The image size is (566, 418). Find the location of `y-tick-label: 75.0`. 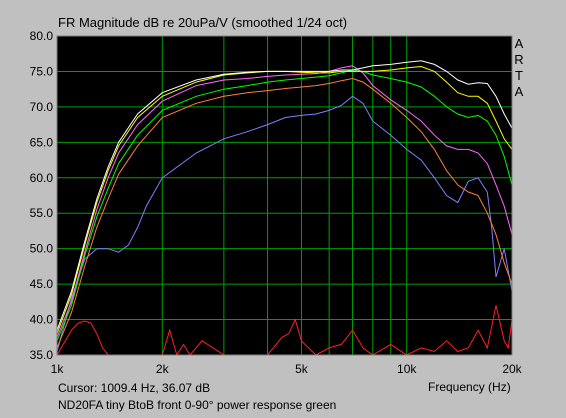

y-tick-label: 75.0 is located at coordinates (42, 71).